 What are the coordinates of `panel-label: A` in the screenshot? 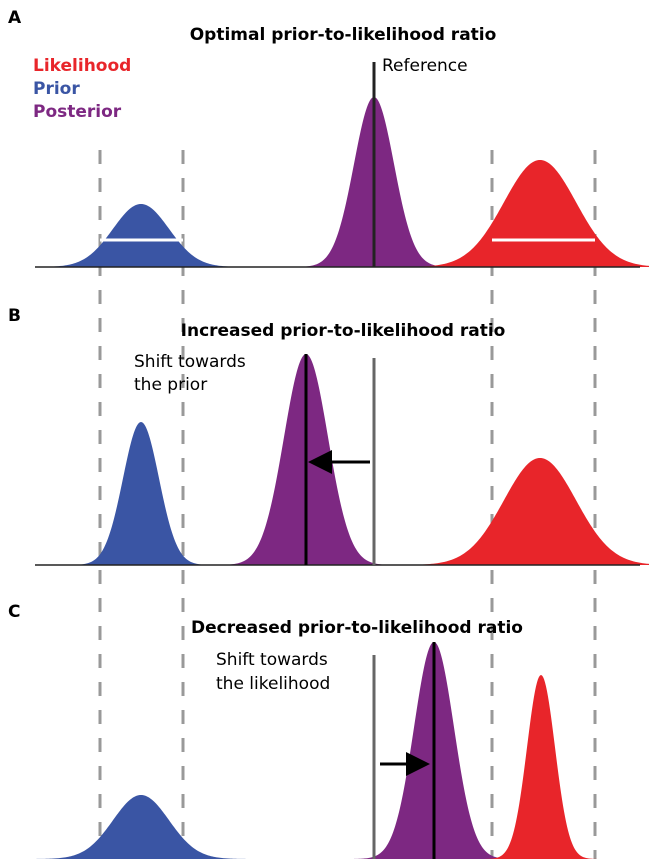 It's located at (15, 18).